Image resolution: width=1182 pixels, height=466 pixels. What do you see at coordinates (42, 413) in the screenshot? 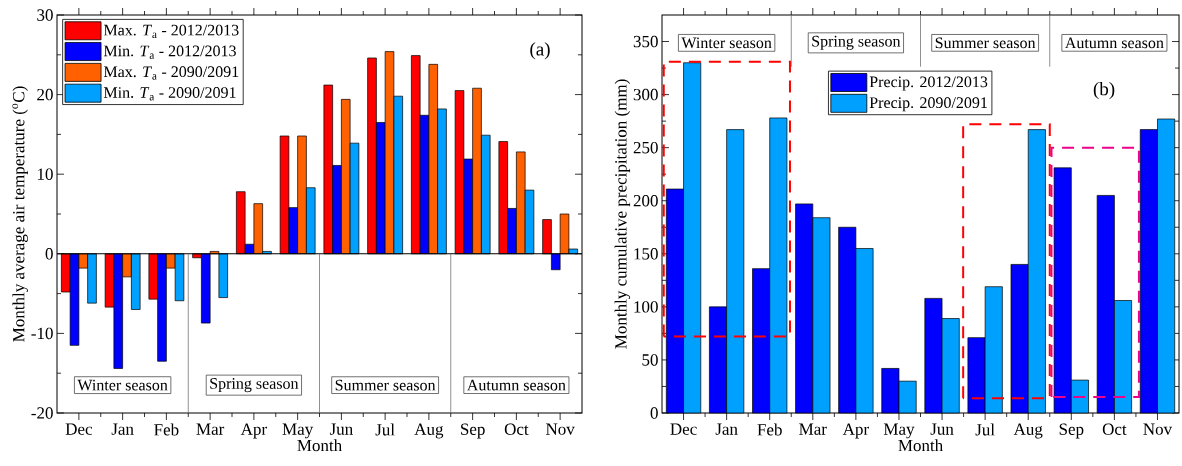
I see `y-tick-label: -20` at bounding box center [42, 413].